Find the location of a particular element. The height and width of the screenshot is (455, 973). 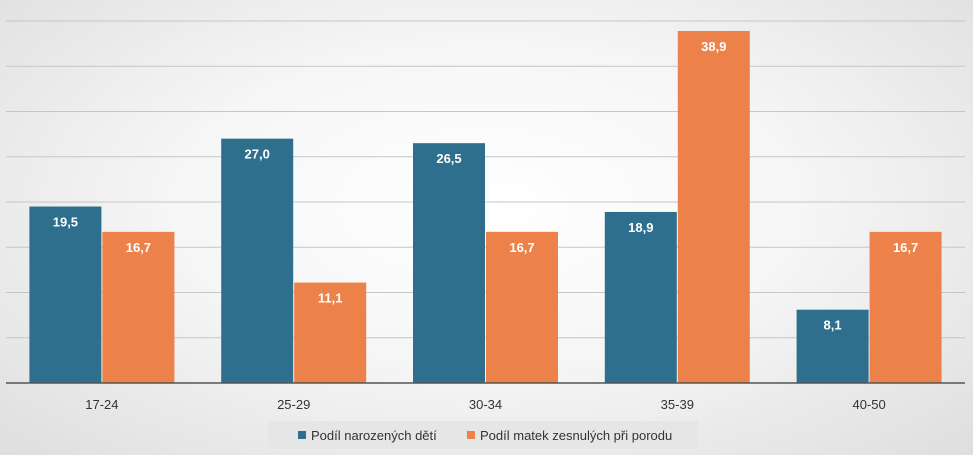

x-tick-label-35-39: 35-39 is located at coordinates (677, 404).